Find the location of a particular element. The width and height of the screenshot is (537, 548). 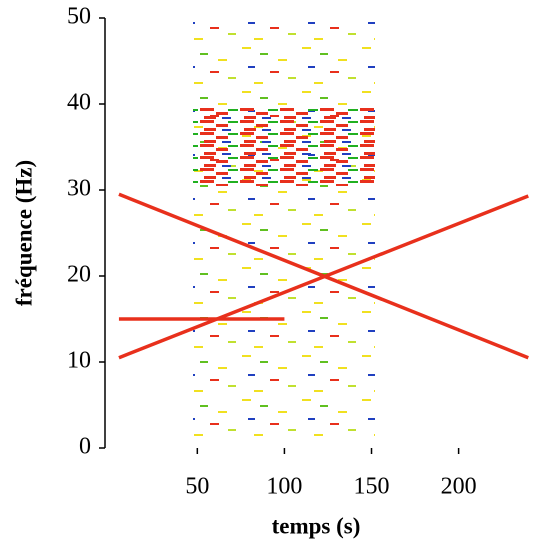

x-axis-label: temps (s) is located at coordinates (316, 525).